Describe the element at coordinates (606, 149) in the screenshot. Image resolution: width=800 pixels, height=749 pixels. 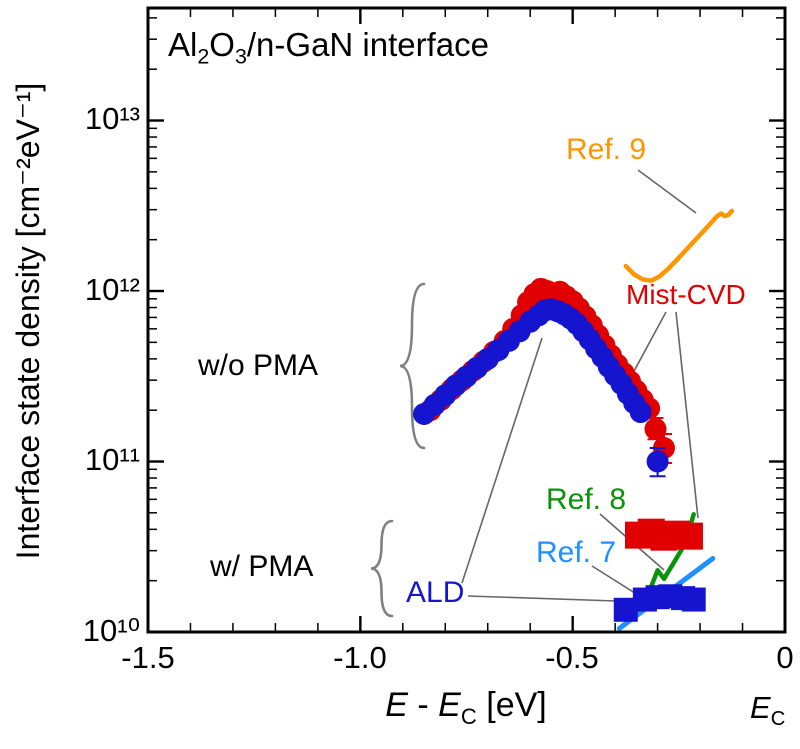
I see `label-ref9: Ref. 9` at that location.